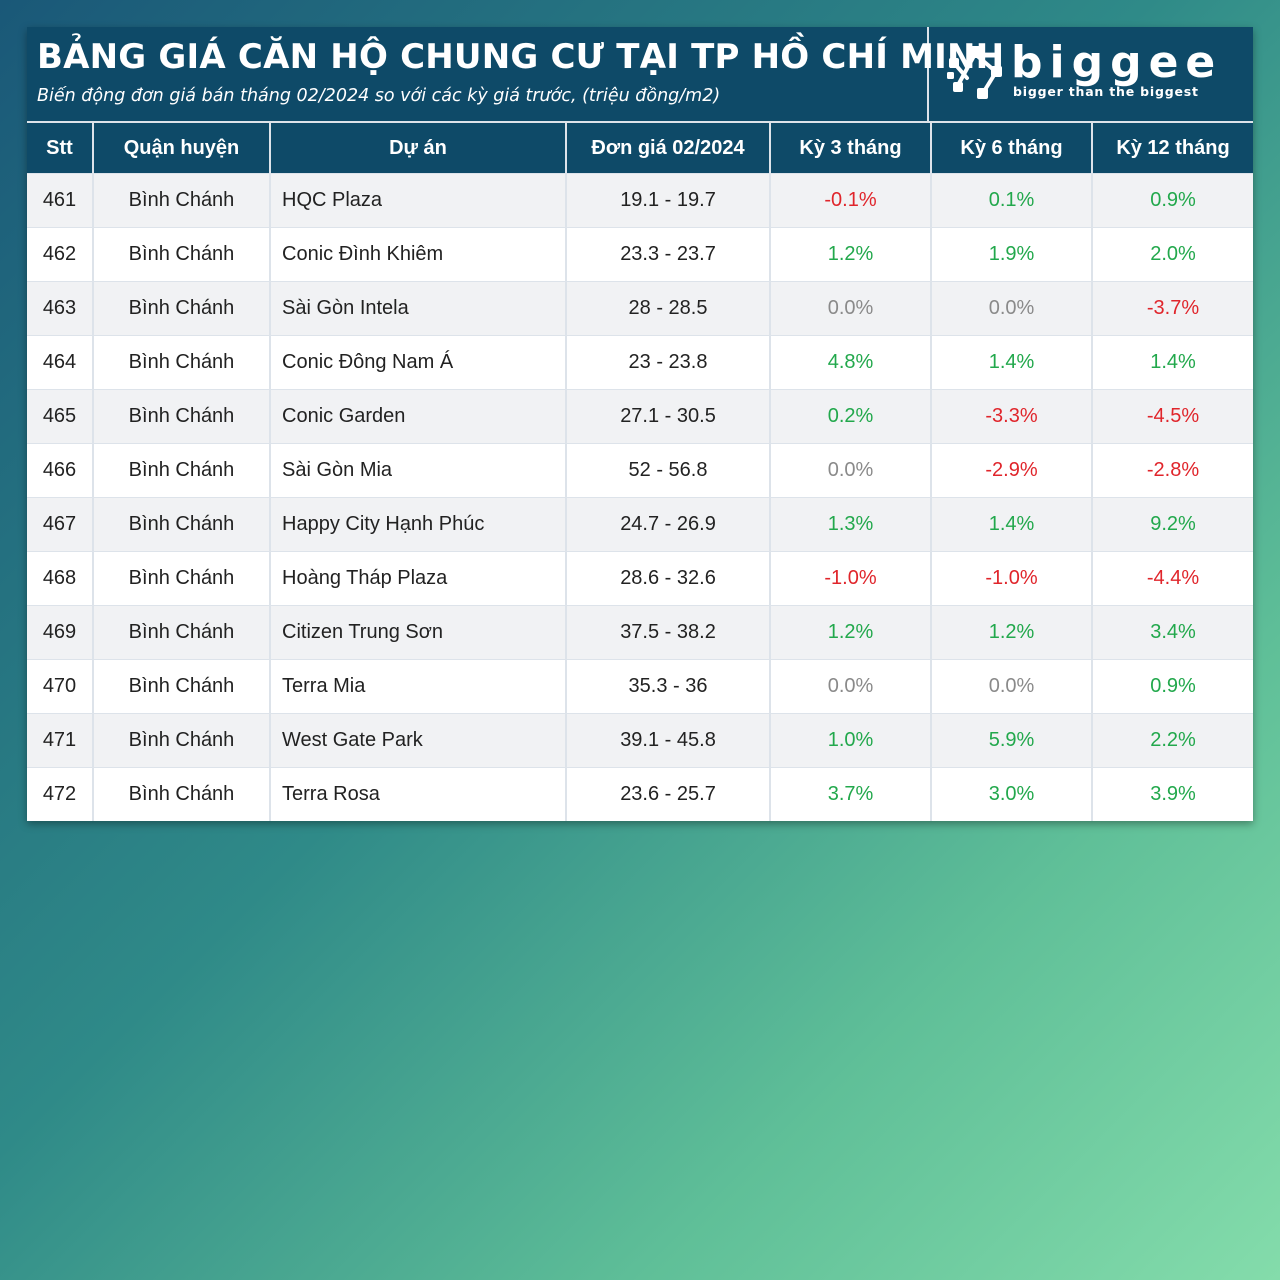 This screenshot has height=1280, width=1280. Describe the element at coordinates (417, 470) in the screenshot. I see `cell-project: Sài Gòn Mia` at that location.